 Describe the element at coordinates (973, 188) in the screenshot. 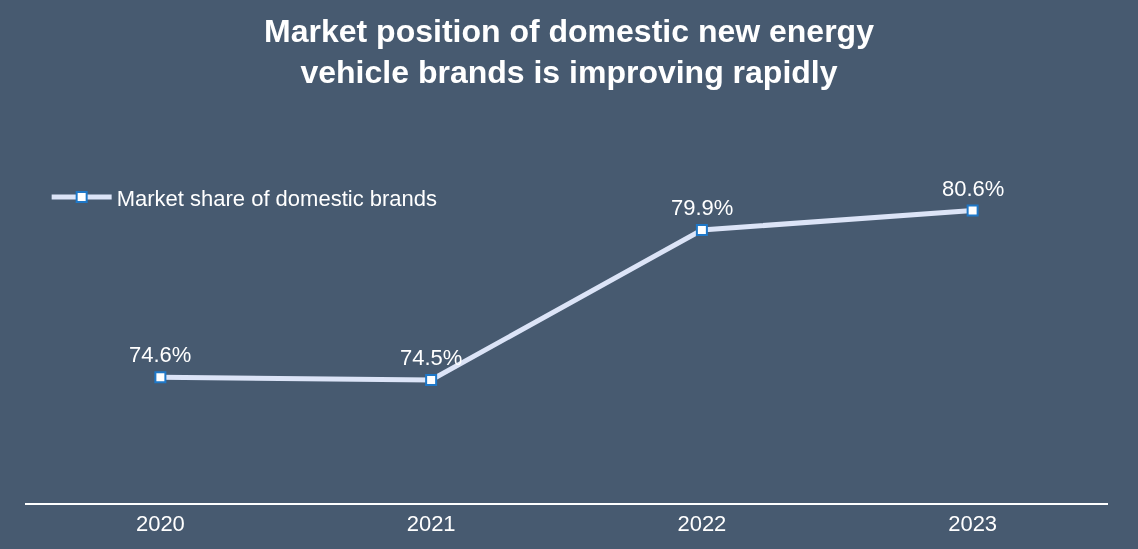

I see `data-label: 80.6%` at that location.